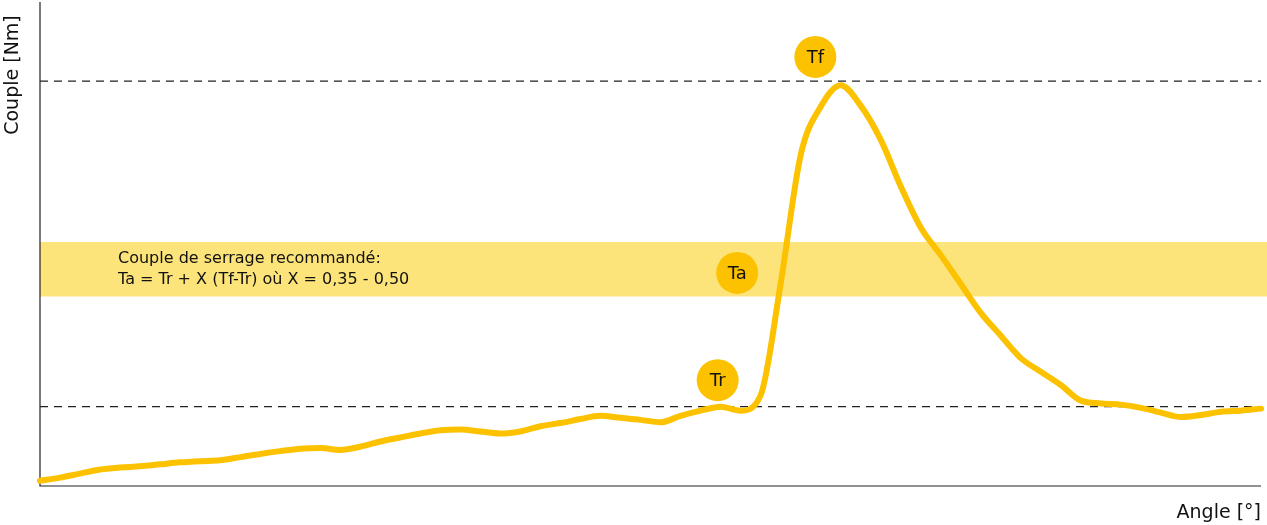  Describe the element at coordinates (736, 272) in the screenshot. I see `annotation: Ta` at that location.